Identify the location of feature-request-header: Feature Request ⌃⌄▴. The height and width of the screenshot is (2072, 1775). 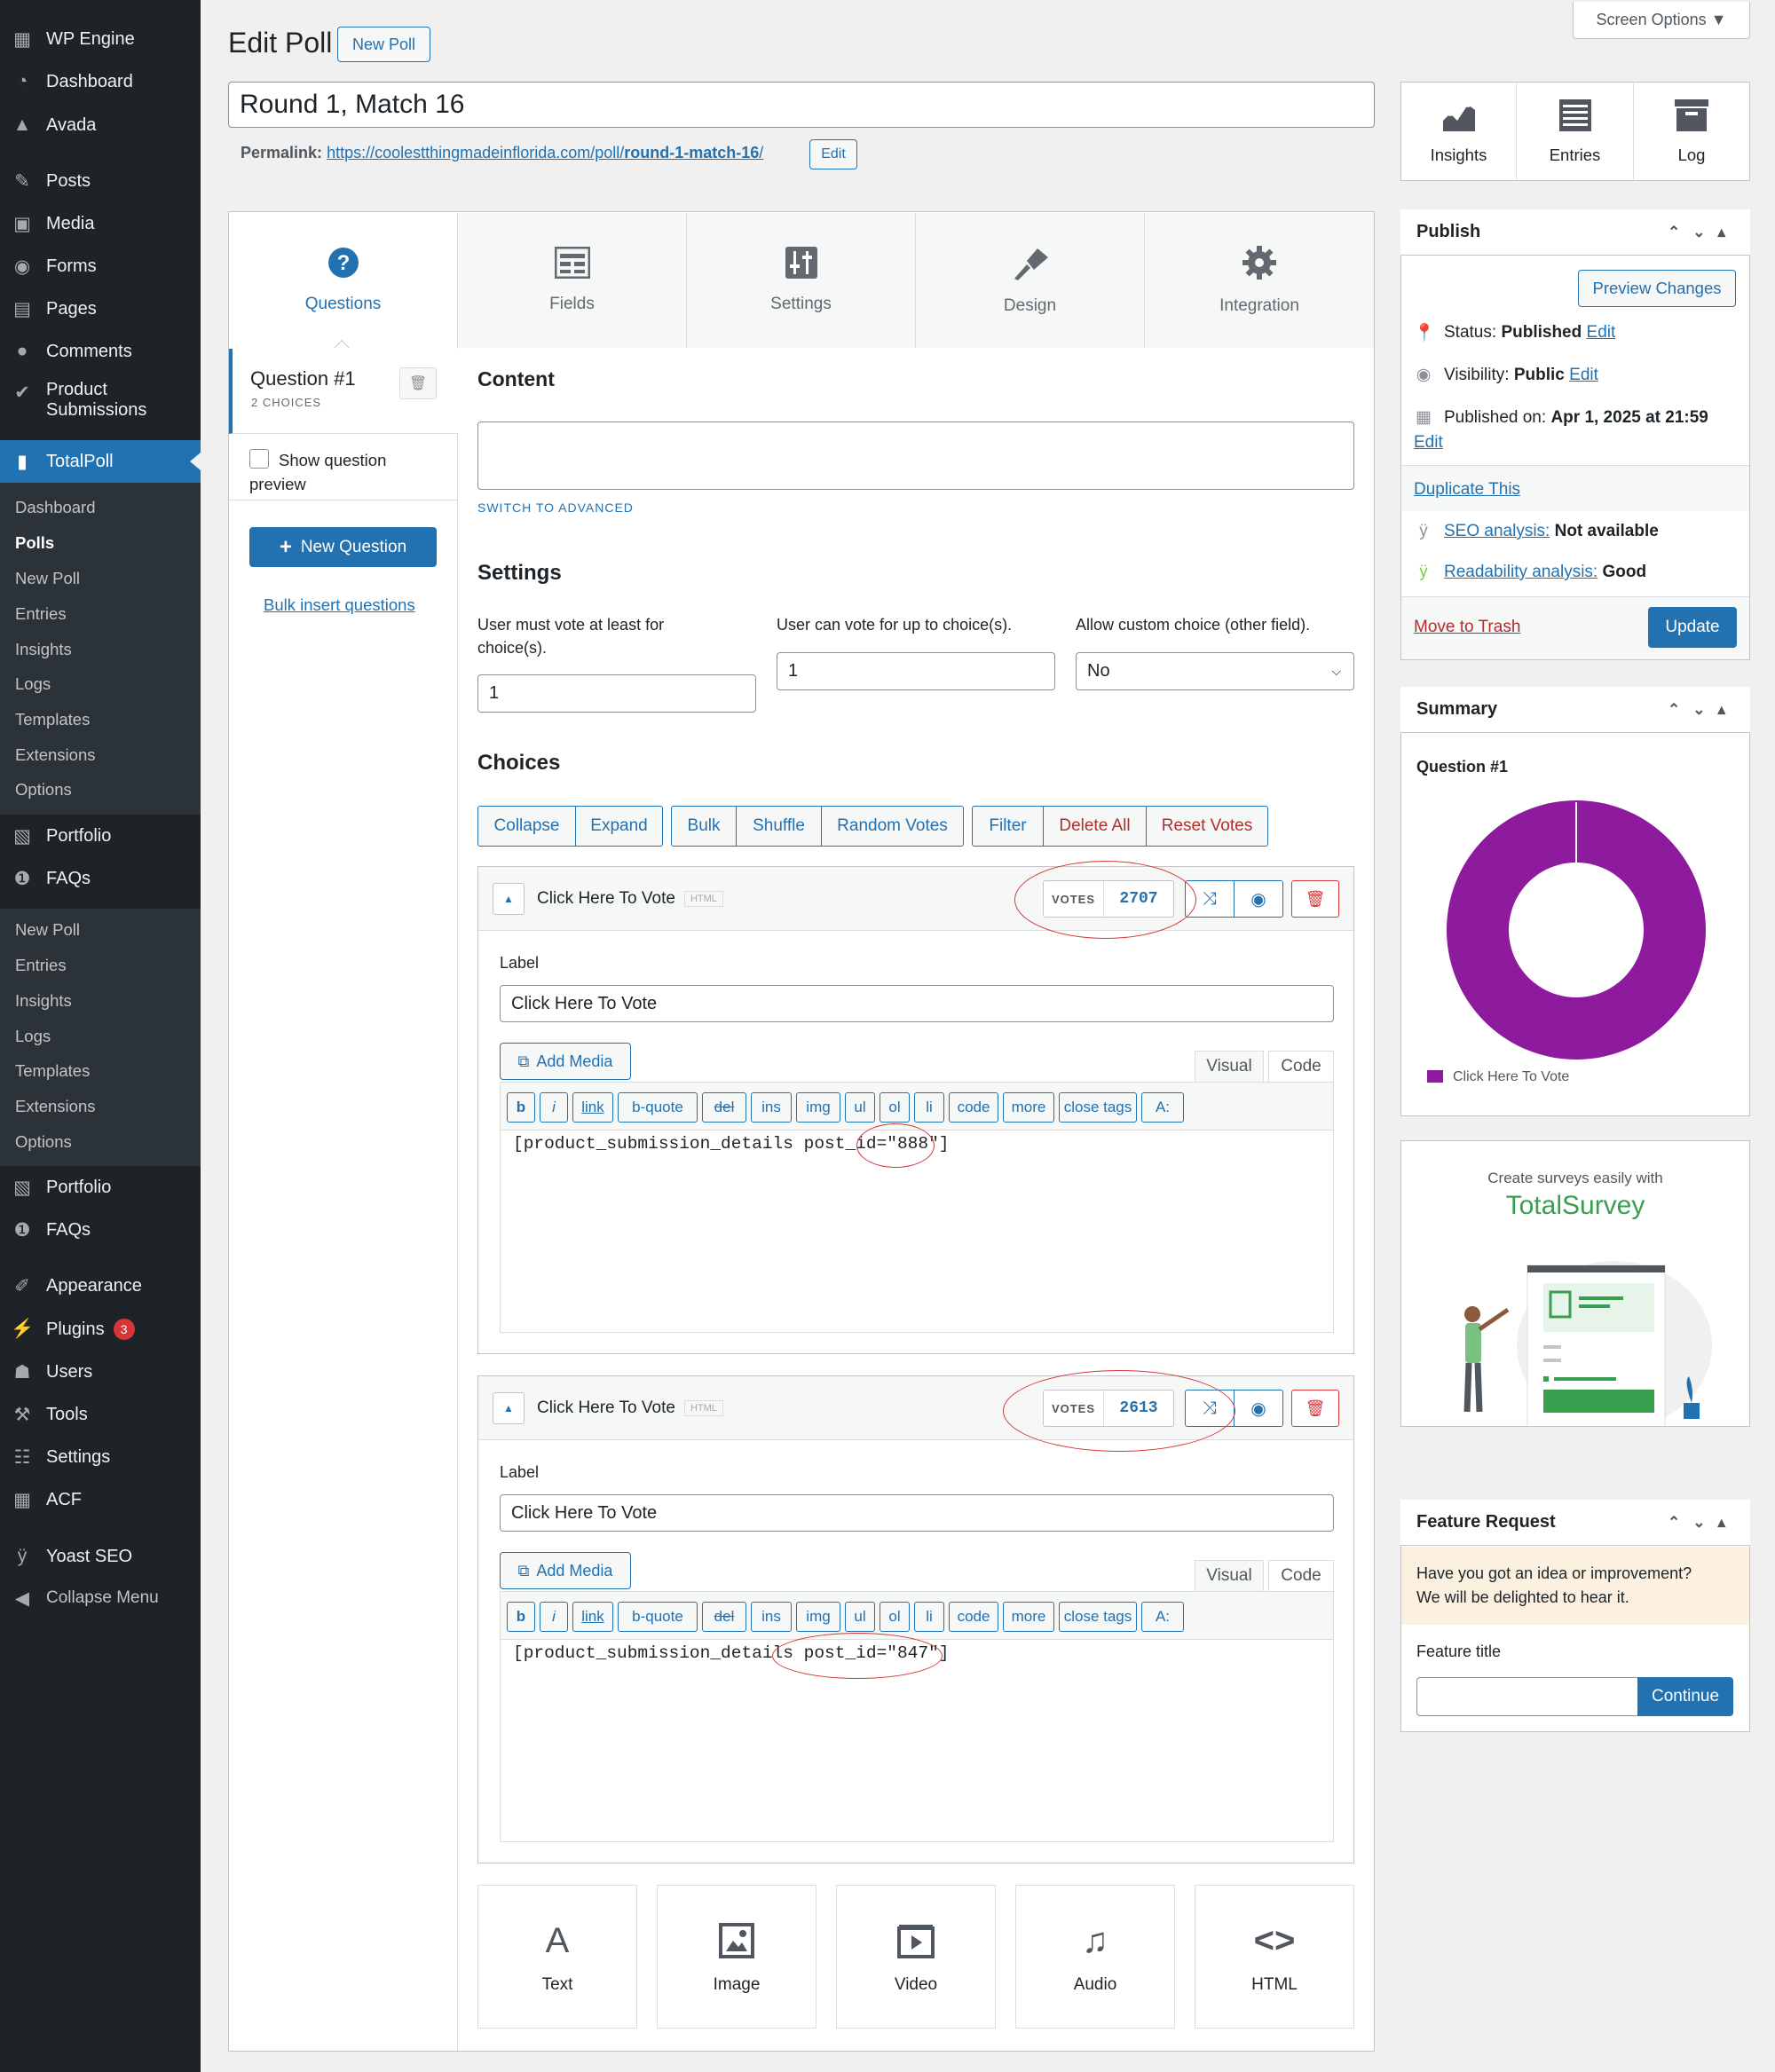
(1575, 1523).